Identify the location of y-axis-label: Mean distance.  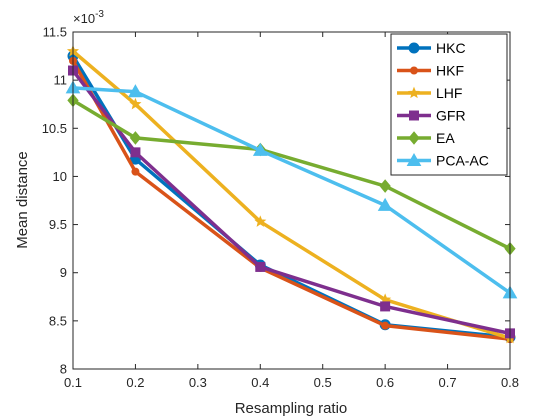
(22, 200).